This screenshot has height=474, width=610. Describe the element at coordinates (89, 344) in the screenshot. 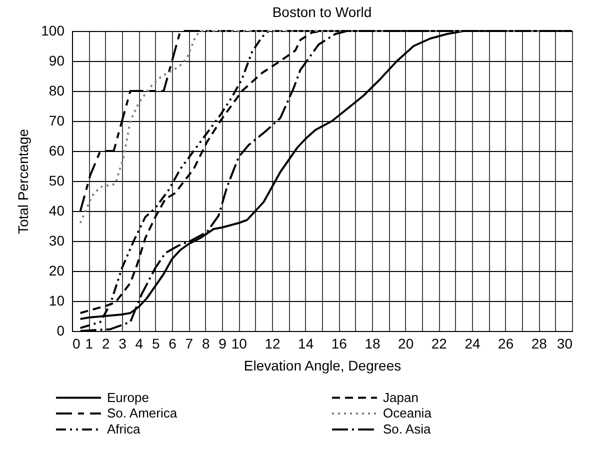

I see `x-tick-label: 1` at that location.